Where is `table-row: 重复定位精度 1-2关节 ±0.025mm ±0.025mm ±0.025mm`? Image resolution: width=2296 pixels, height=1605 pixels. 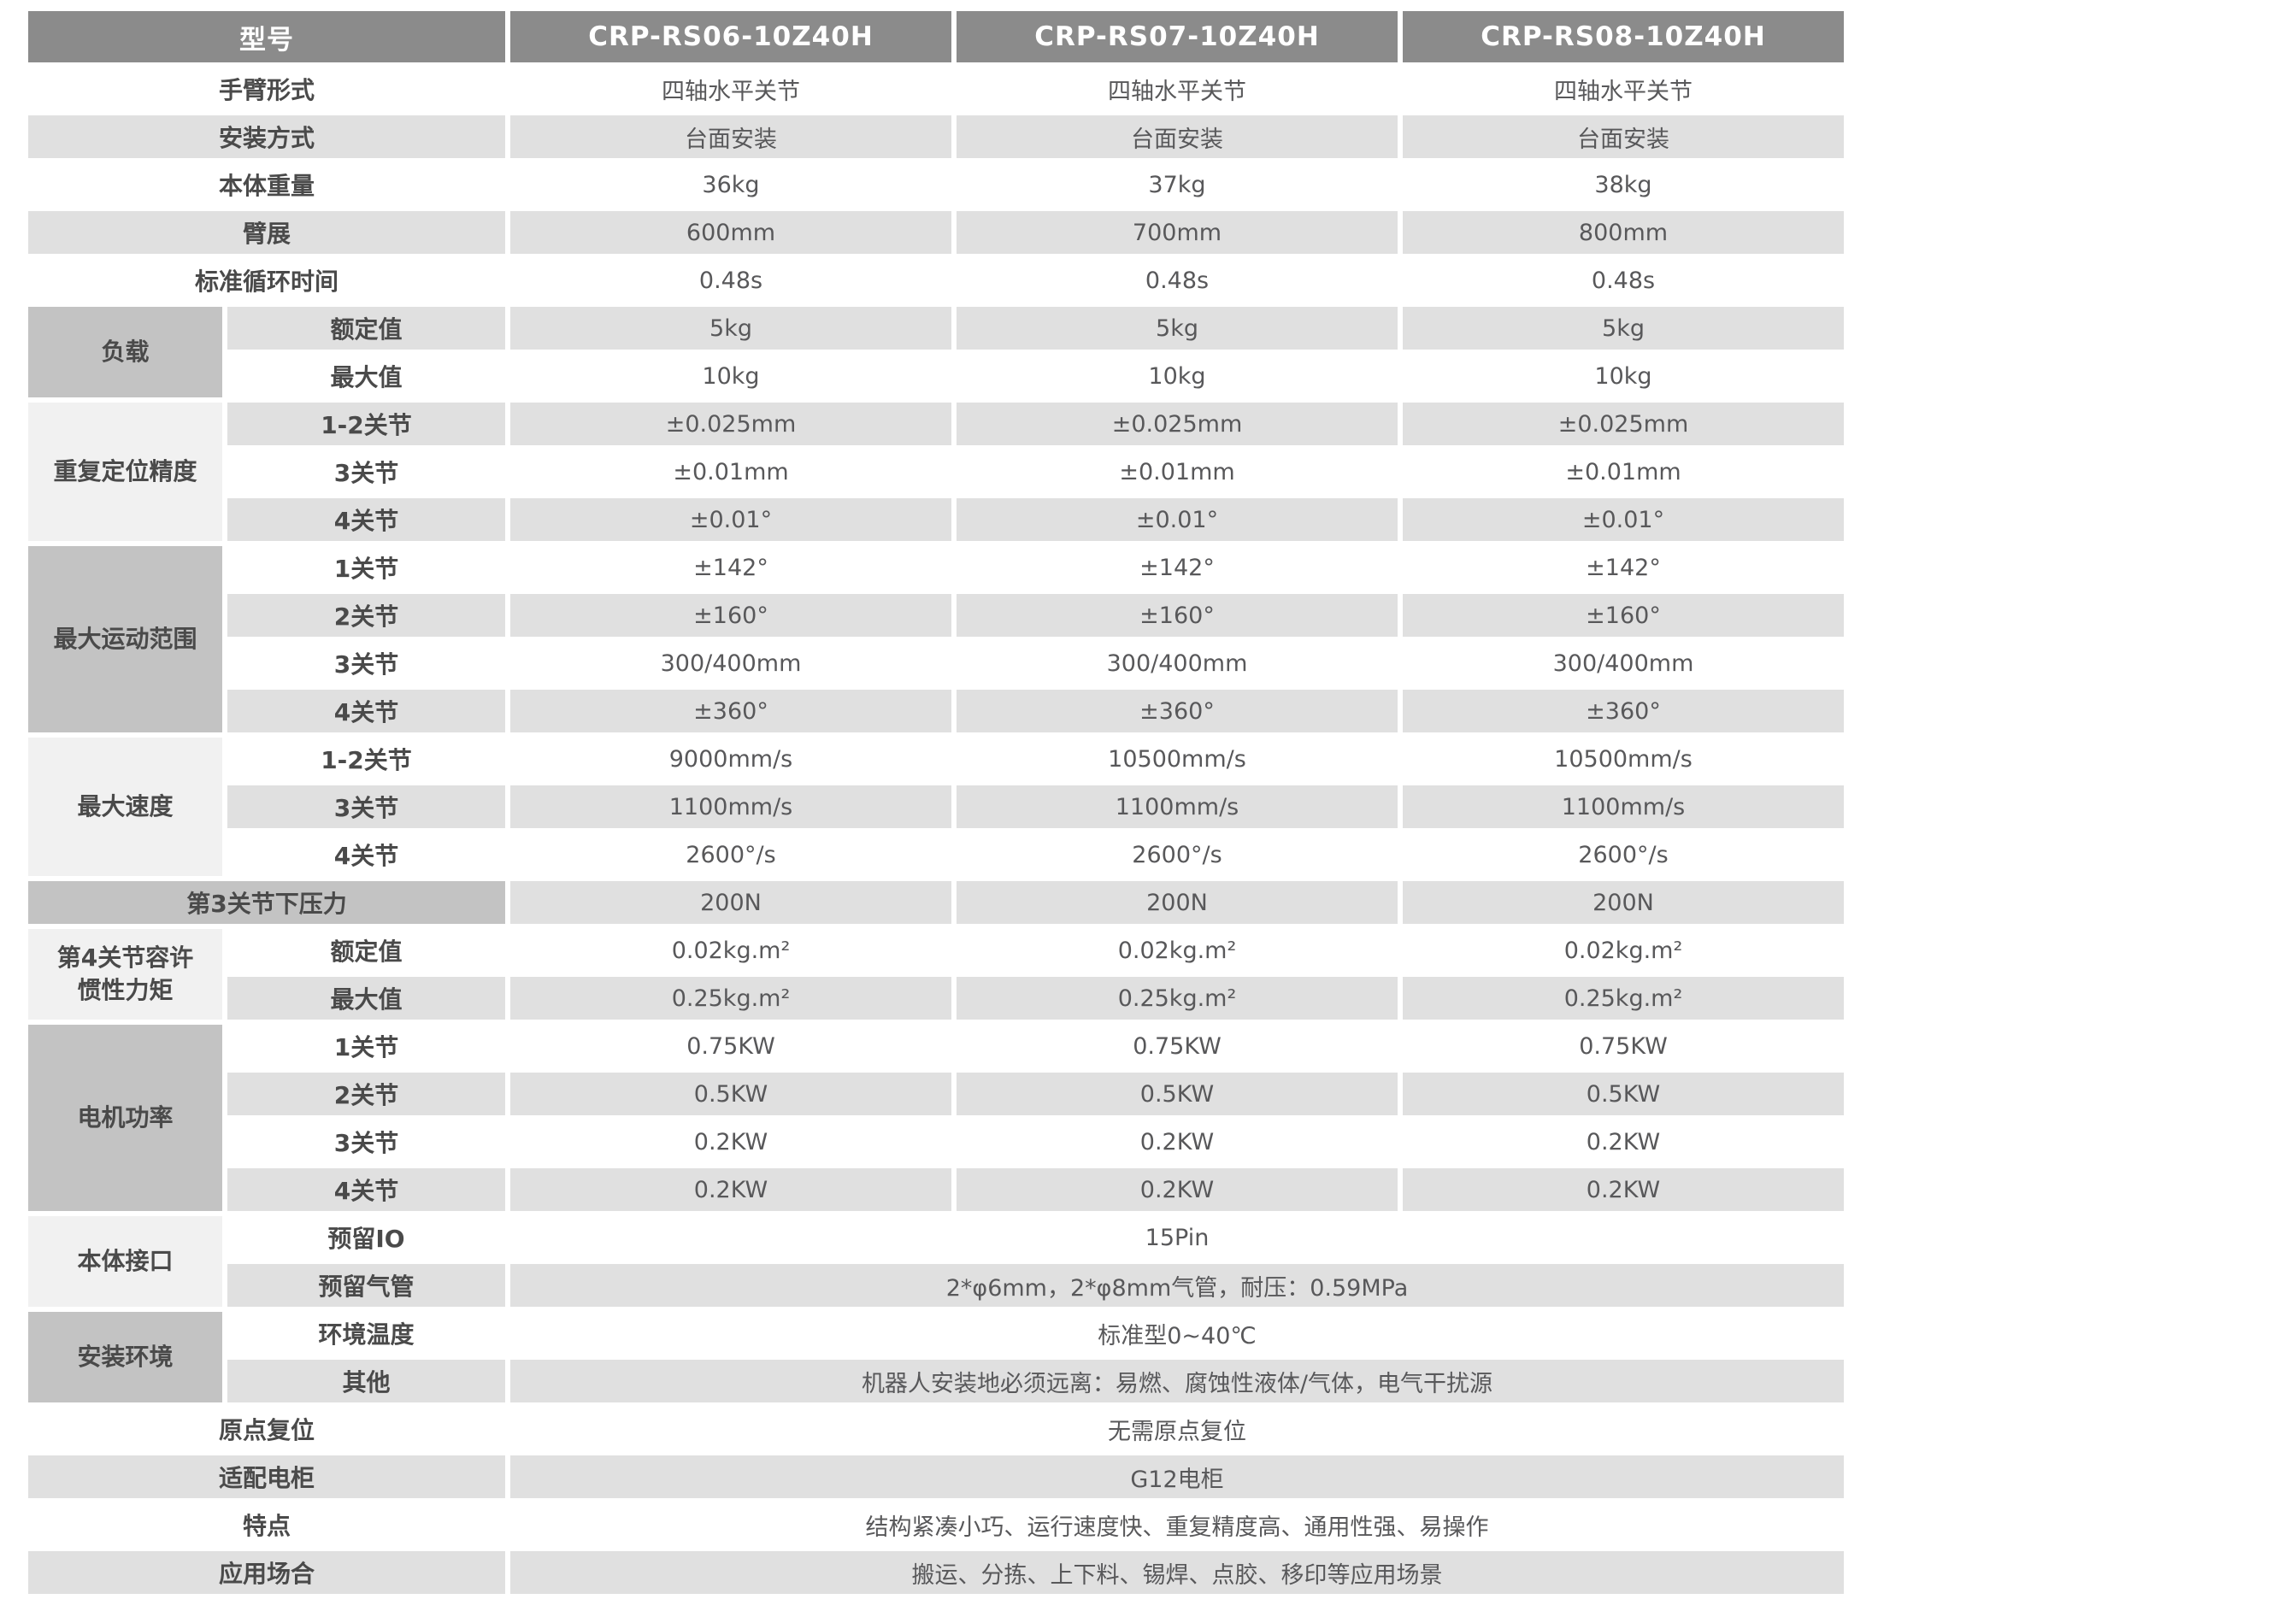
table-row: 重复定位精度 1-2关节 ±0.025mm ±0.025mm ±0.025mm is located at coordinates (936, 472).